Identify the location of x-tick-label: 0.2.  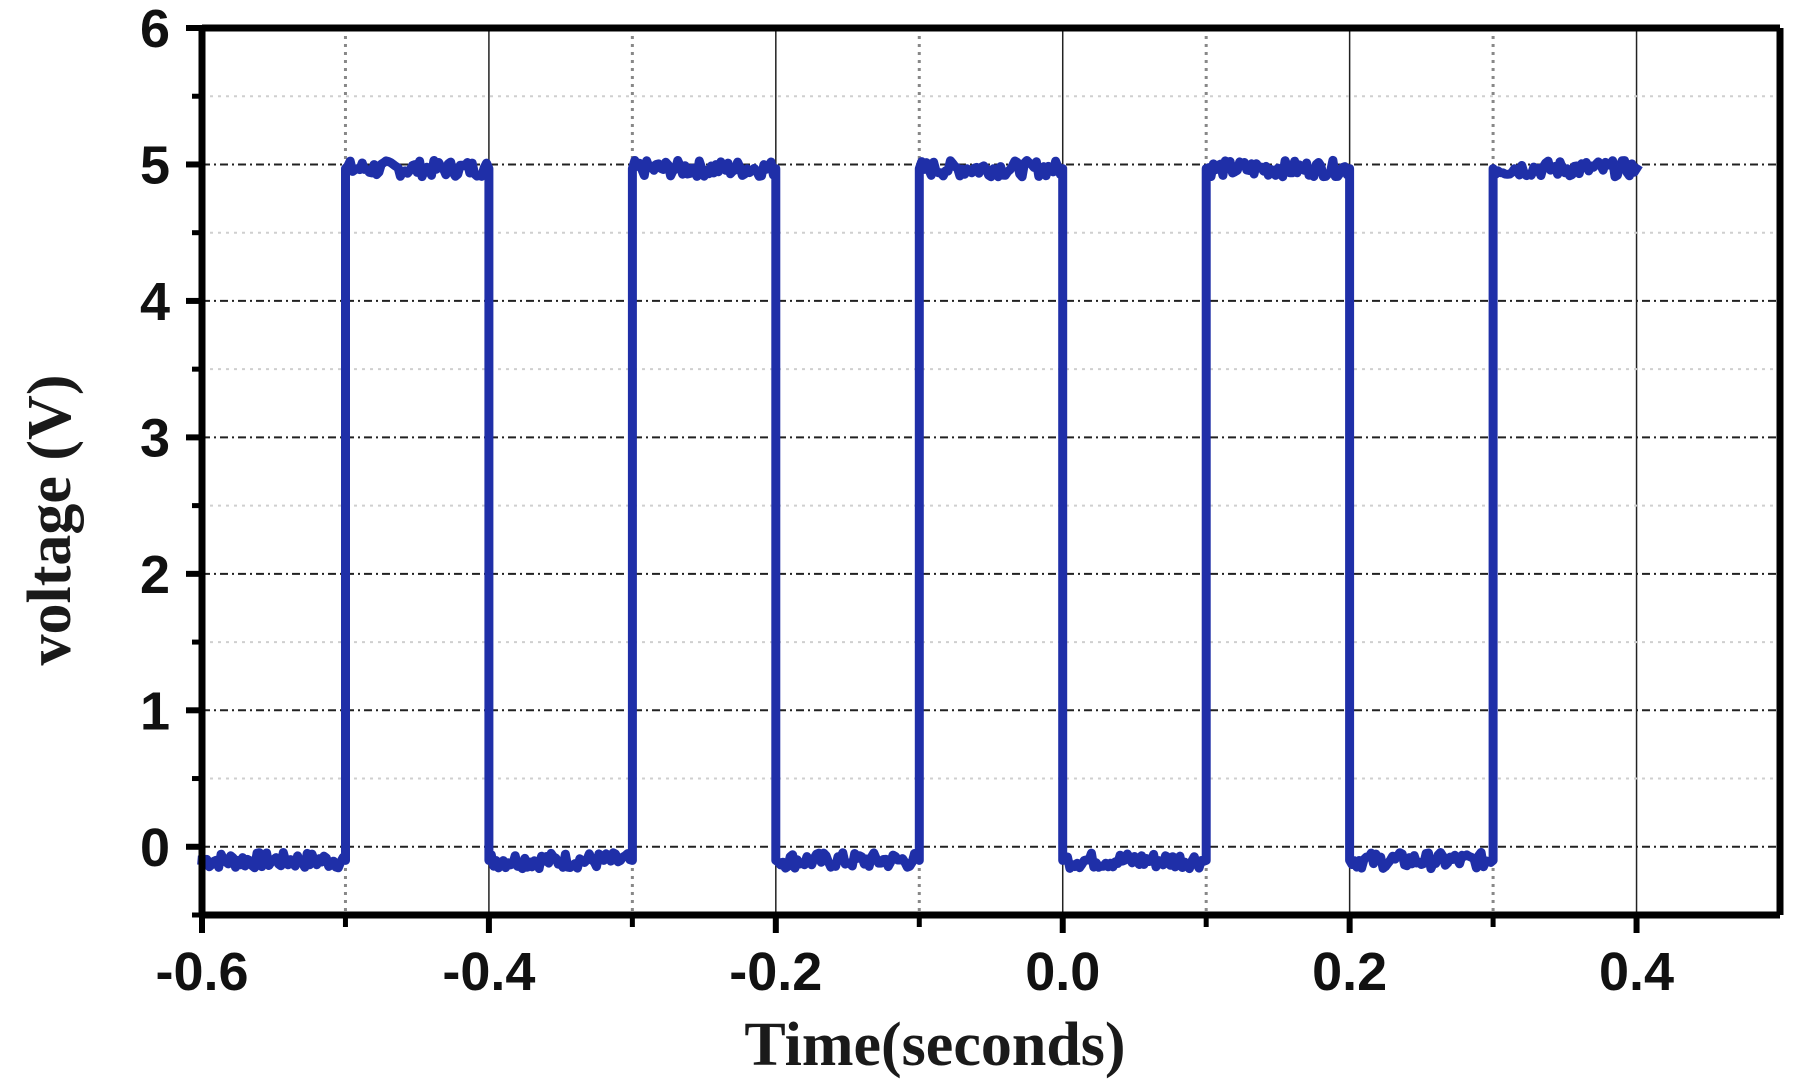
(1349, 972).